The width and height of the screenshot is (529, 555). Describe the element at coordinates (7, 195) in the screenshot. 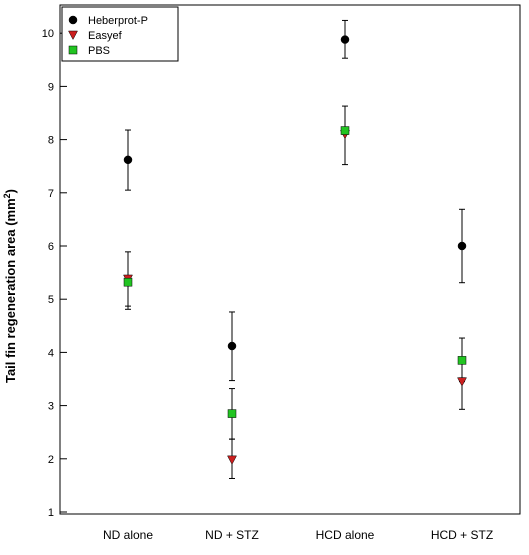

I see `y-axis-label-superscript: 2` at that location.